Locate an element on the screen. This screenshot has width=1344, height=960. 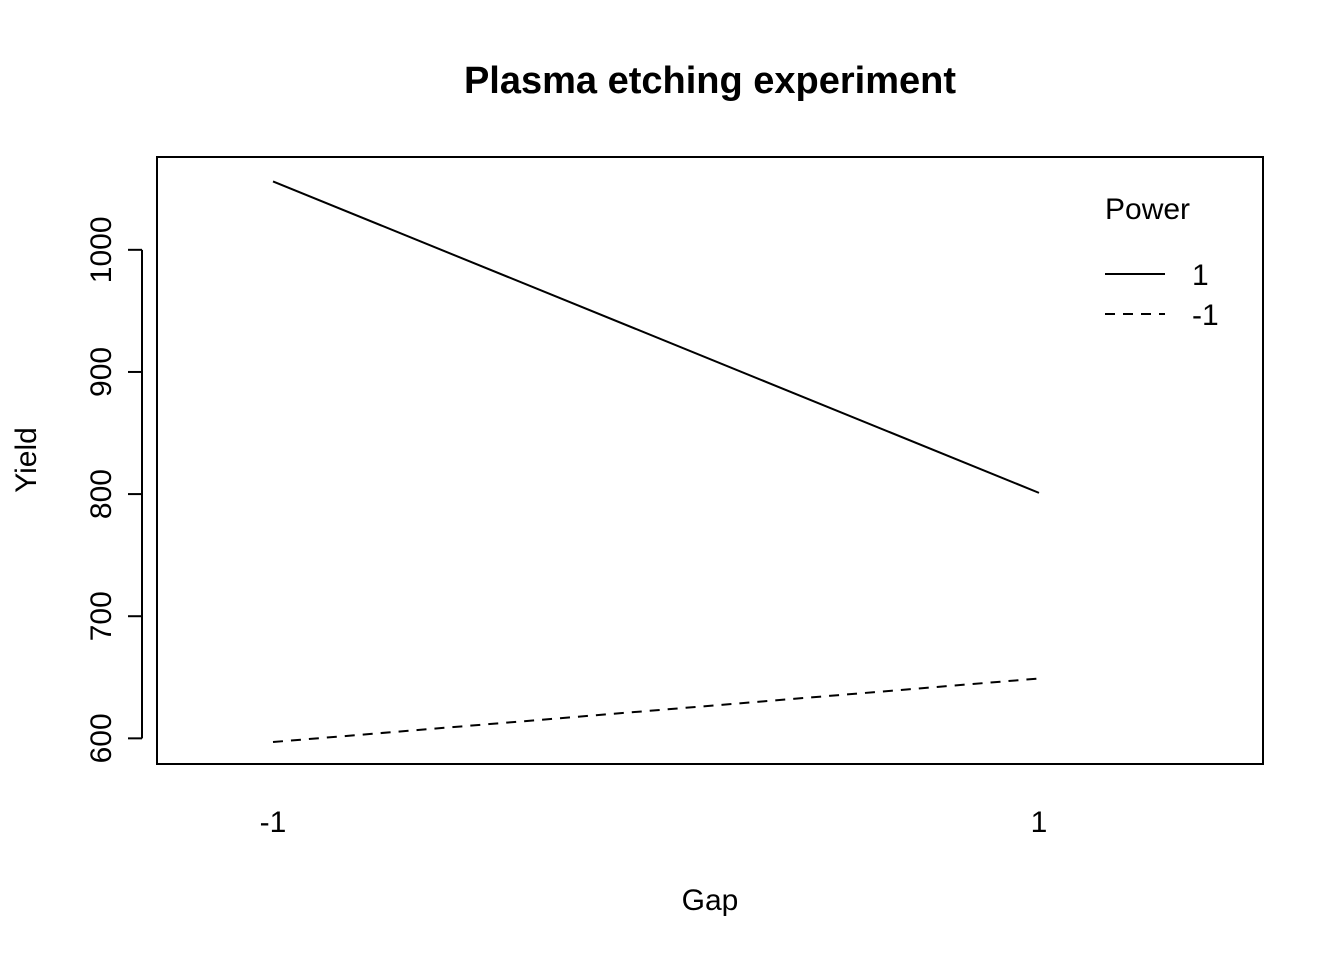
chart-title: Plasma etching experiment is located at coordinates (710, 81).